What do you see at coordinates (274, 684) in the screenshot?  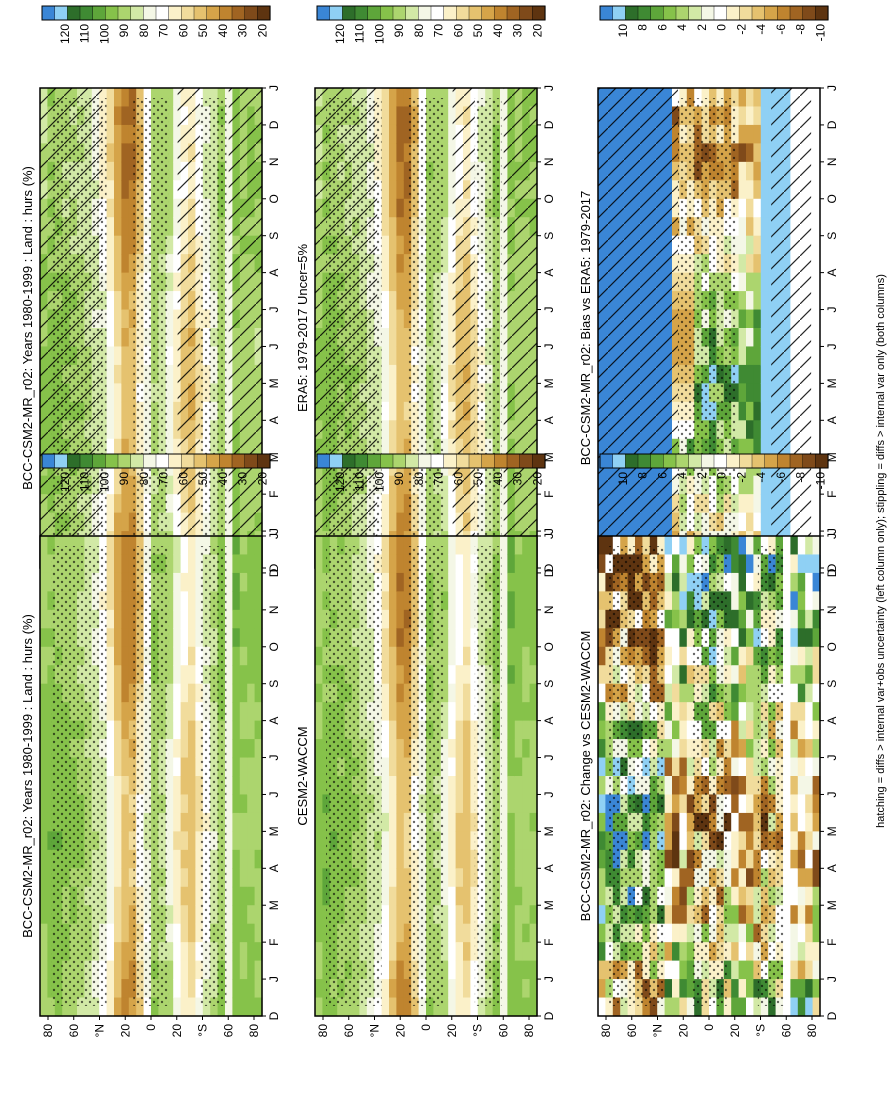 I see `month-tick-label: S` at bounding box center [274, 684].